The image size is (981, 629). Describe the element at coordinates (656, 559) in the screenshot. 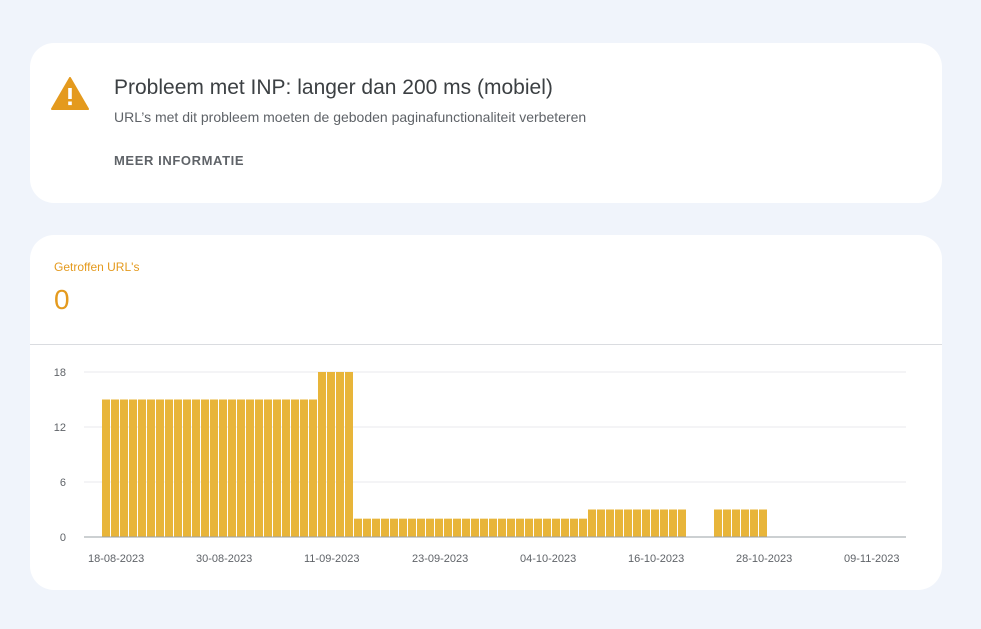

I see `x-tick-label: 16-10-2023` at that location.